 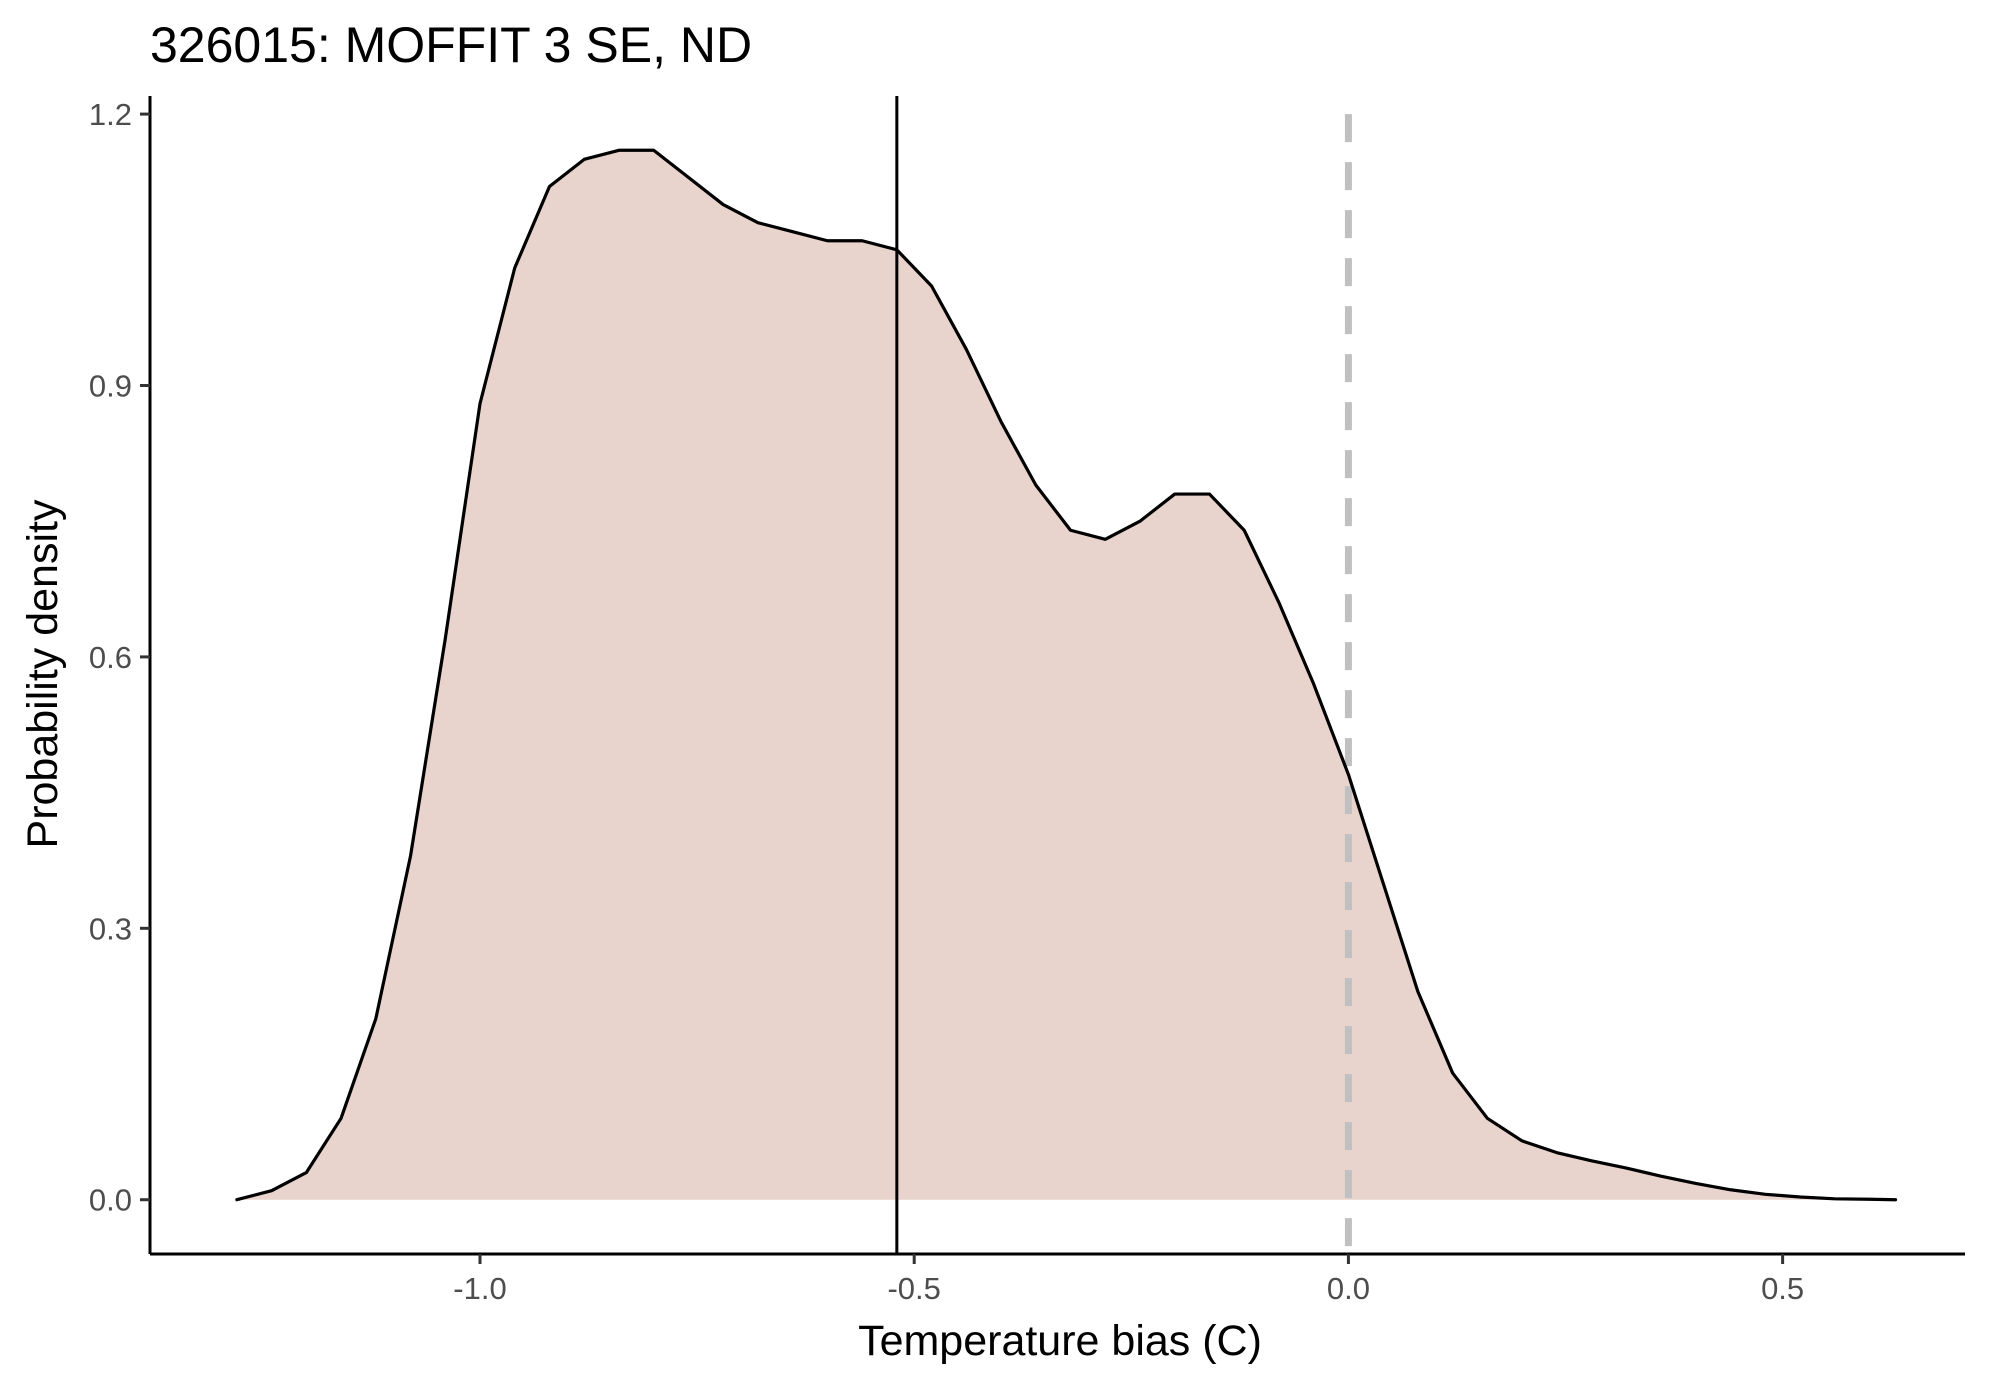 I want to click on y-tick-label: 0.9, so click(x=110, y=386).